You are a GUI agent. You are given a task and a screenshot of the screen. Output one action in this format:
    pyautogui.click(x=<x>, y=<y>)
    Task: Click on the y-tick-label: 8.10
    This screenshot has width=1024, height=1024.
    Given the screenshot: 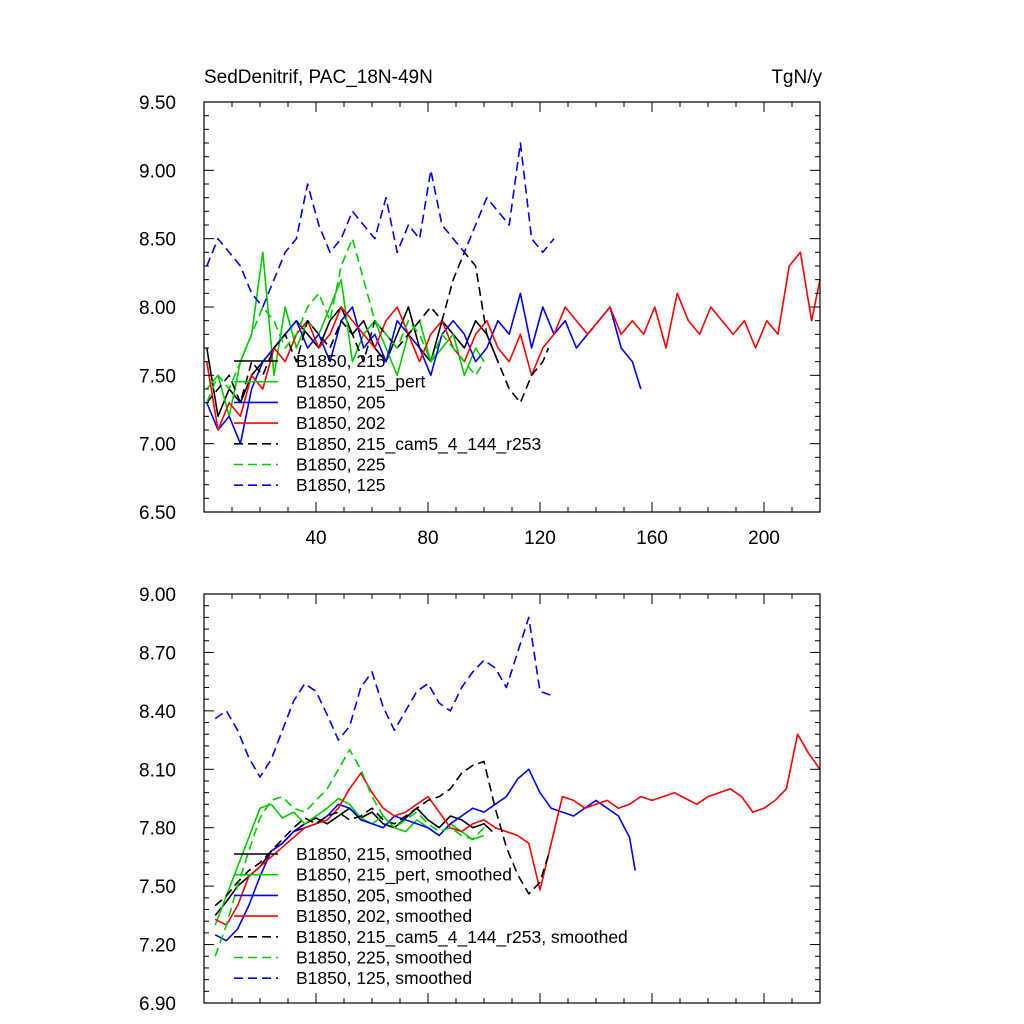 What is the action you would take?
    pyautogui.click(x=157, y=770)
    